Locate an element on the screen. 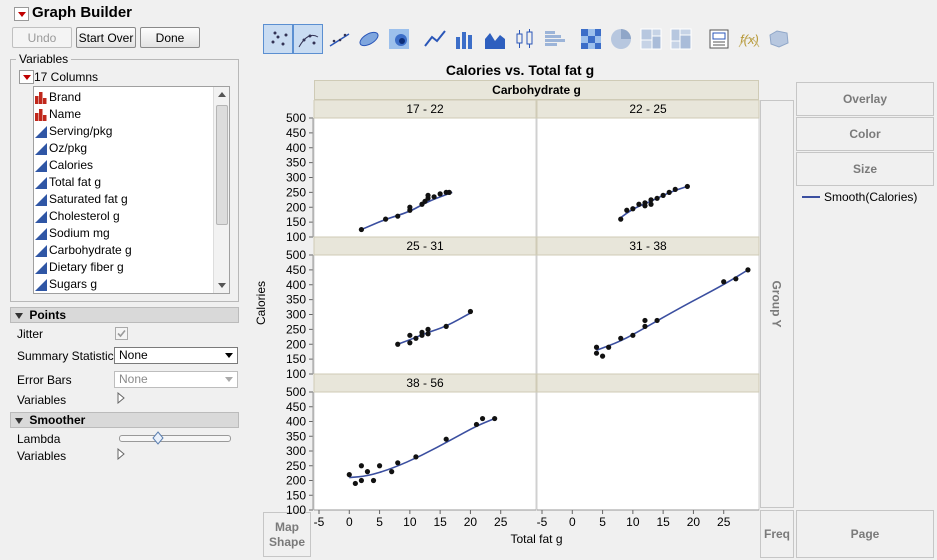 The width and height of the screenshot is (937, 560). column-item: Dietary fiber g is located at coordinates (131, 267).